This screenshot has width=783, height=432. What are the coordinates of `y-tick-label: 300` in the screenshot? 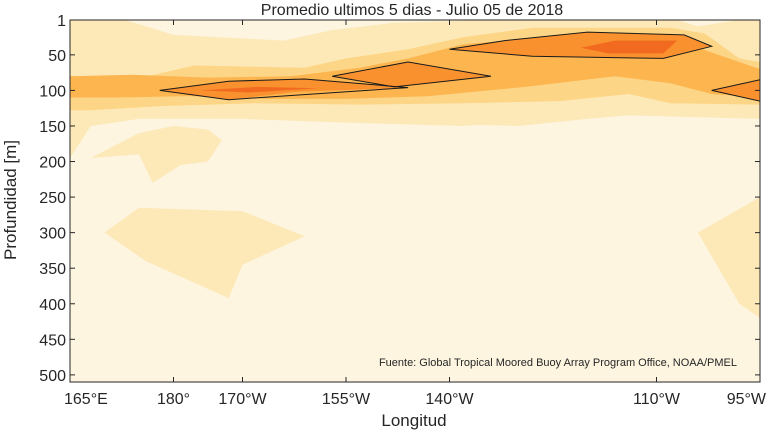 It's located at (52, 234).